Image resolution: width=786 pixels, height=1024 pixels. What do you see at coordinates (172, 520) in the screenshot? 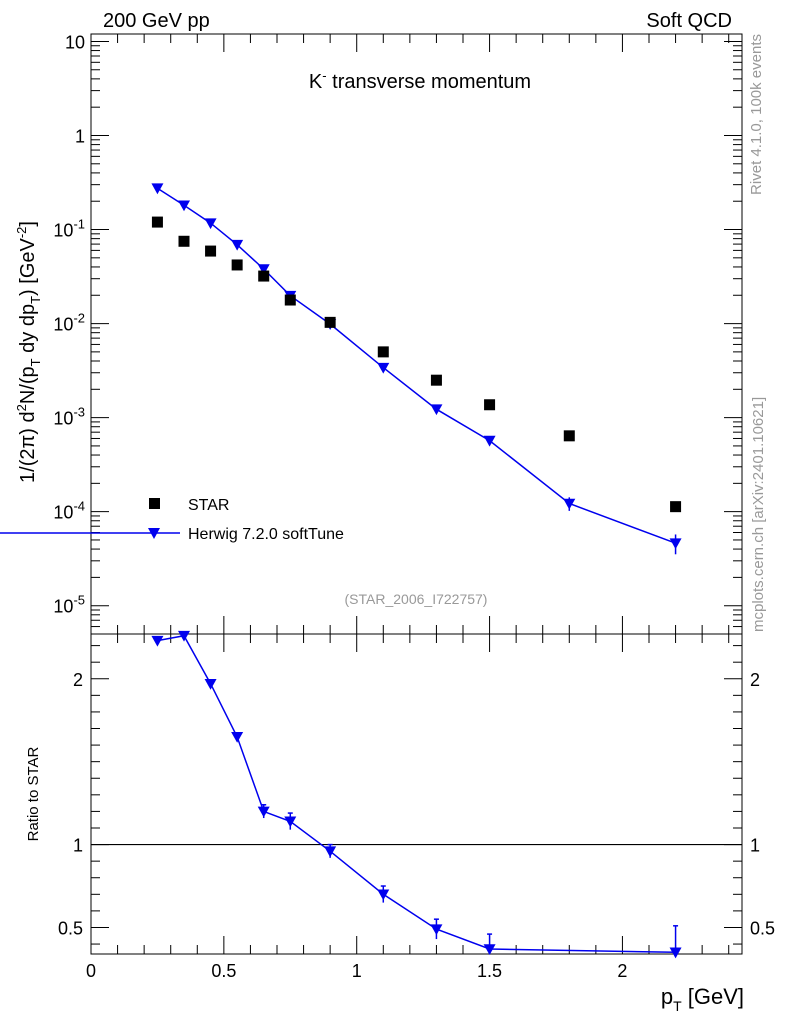
I see `legend: STAR Herwig 7.2.0 softTune` at bounding box center [172, 520].